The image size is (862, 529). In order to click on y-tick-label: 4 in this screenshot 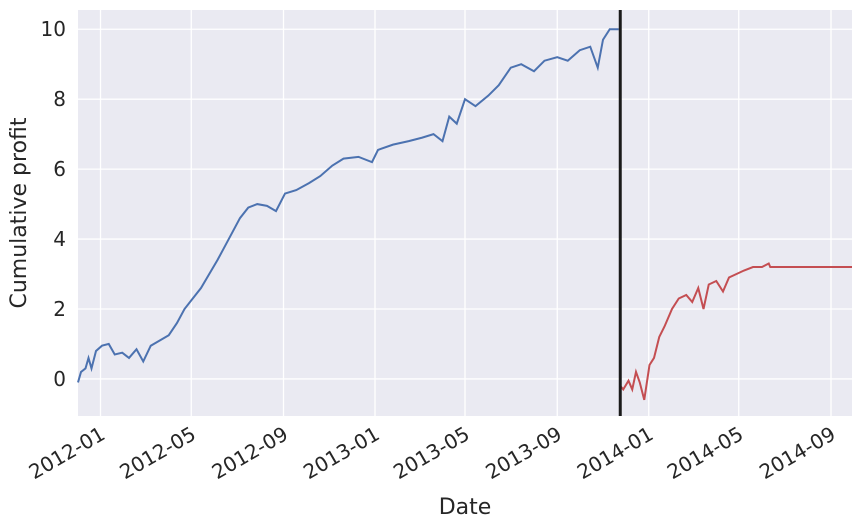, I will do `click(59, 239)`.